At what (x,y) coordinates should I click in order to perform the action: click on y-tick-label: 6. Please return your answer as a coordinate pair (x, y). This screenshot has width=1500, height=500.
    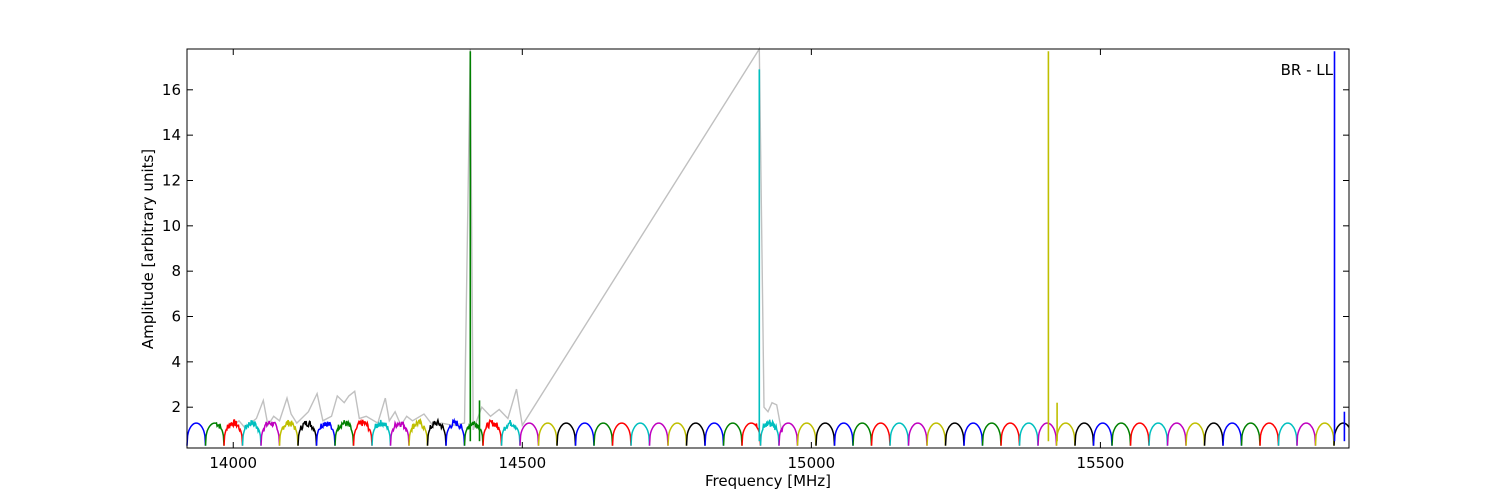
    Looking at the image, I should click on (176, 317).